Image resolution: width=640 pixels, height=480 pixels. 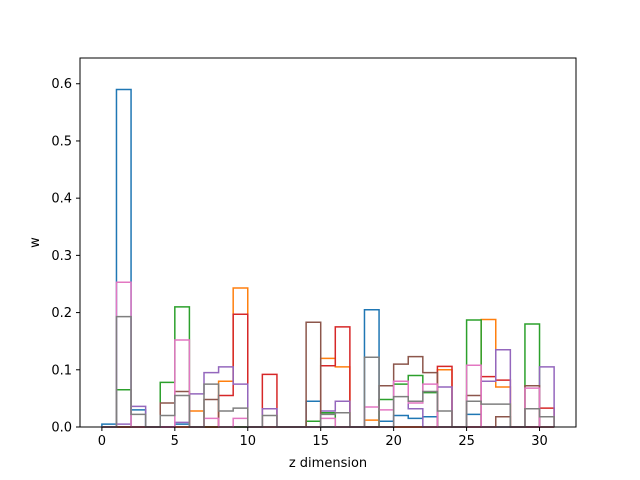 I want to click on y-tick-label: 0.6, so click(x=61, y=84).